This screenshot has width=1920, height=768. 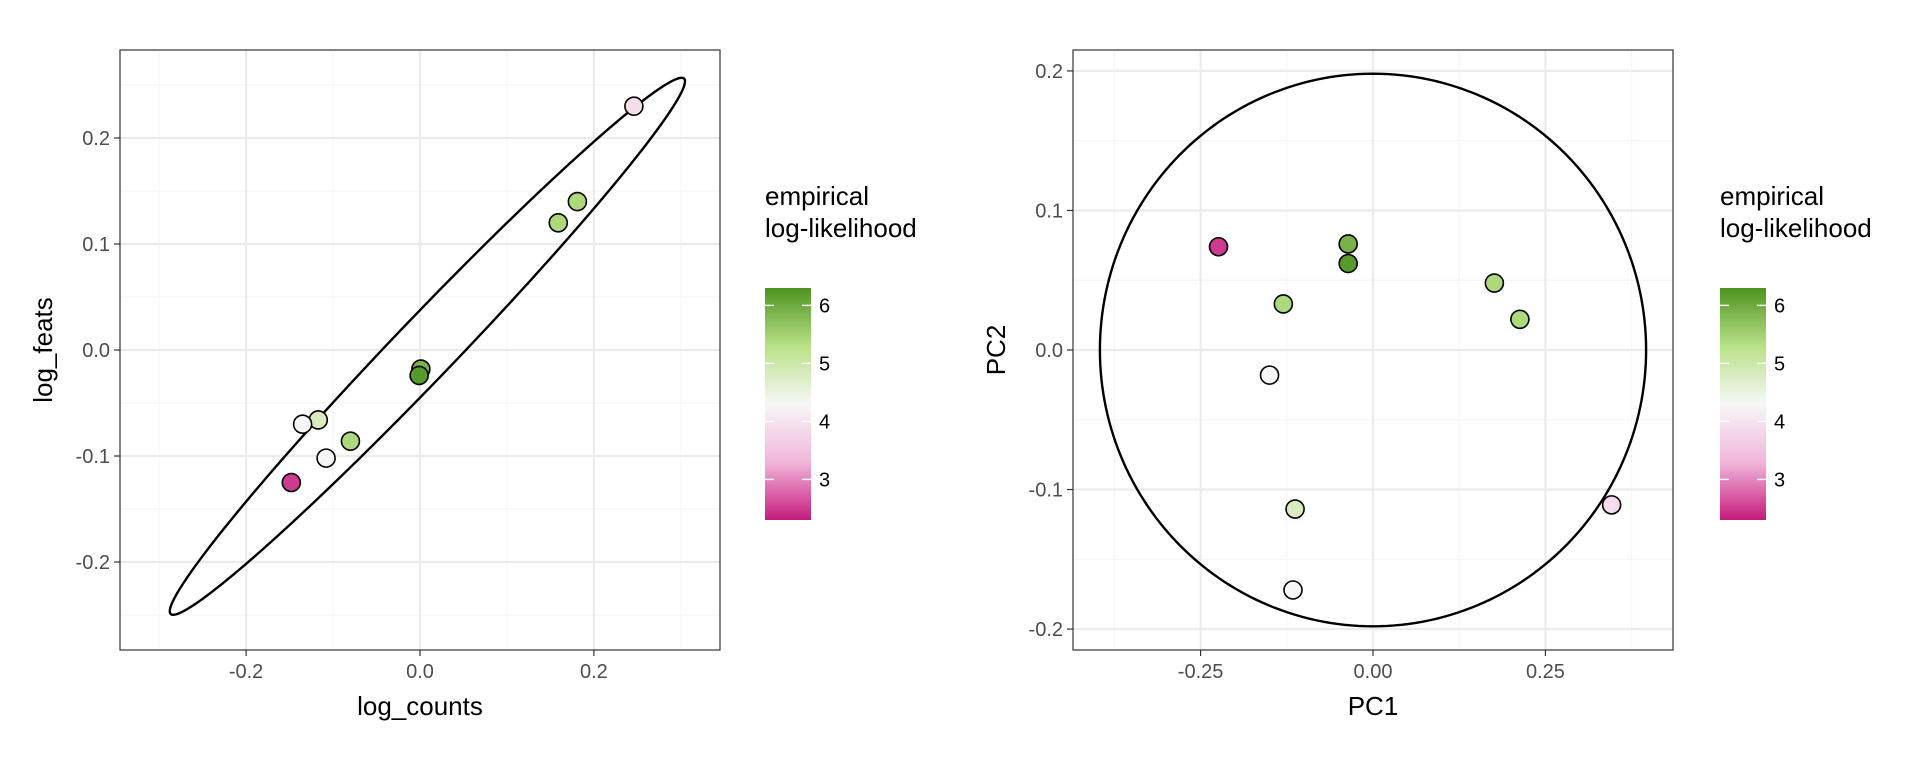 What do you see at coordinates (43, 350) in the screenshot?
I see `panel-1-y-axis-title: log_feats` at bounding box center [43, 350].